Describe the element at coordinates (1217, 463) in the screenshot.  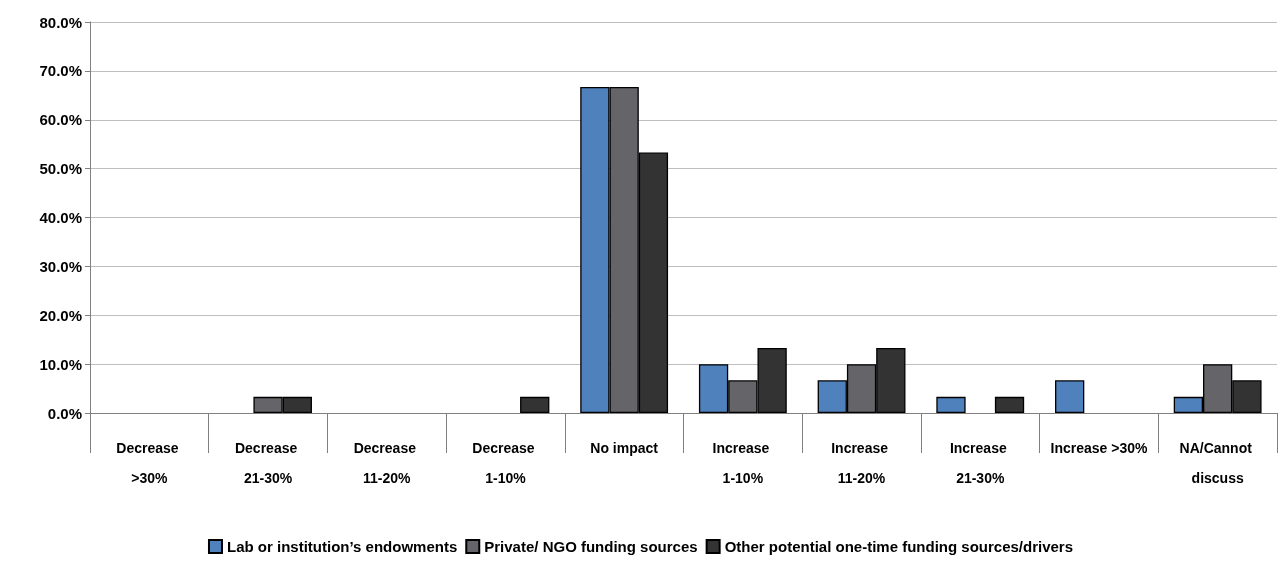
I see `x-tick-label: NA/Cannot discuss` at that location.